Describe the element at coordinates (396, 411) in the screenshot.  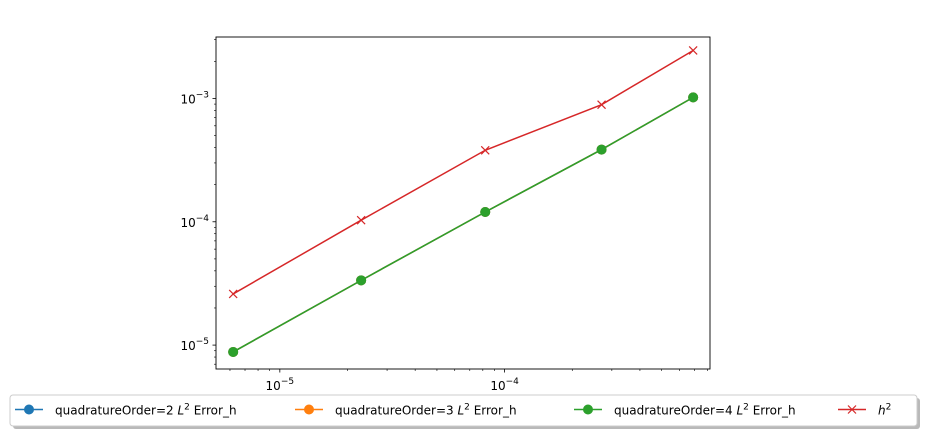
I see `legend-label-prefix: quadratureOrder=3` at that location.